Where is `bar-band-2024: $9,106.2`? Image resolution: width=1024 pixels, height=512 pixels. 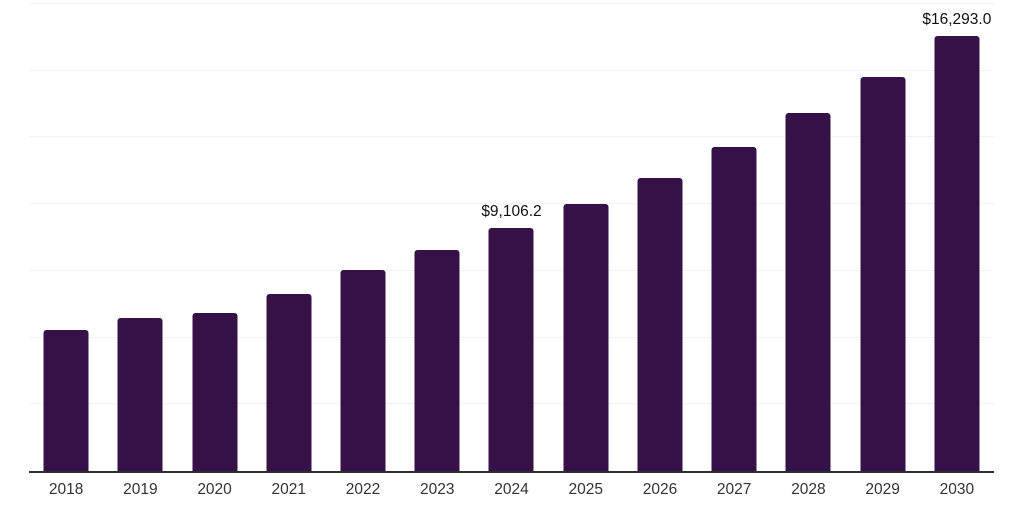
bar-band-2024: $9,106.2 is located at coordinates (511, 237).